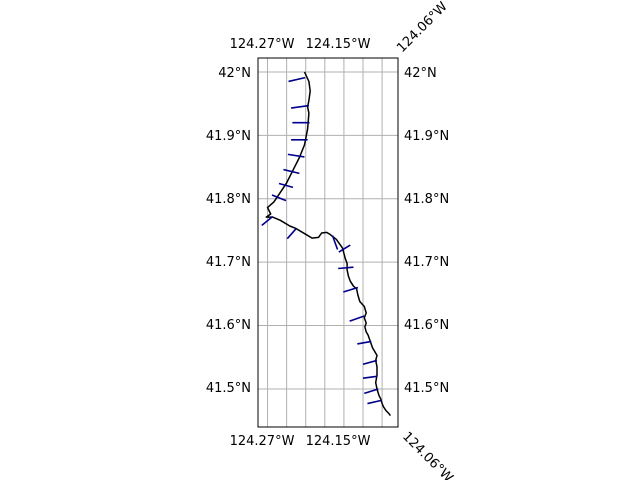 The width and height of the screenshot is (640, 480). I want to click on top-lon-label-1: 124.27°W, so click(262, 44).